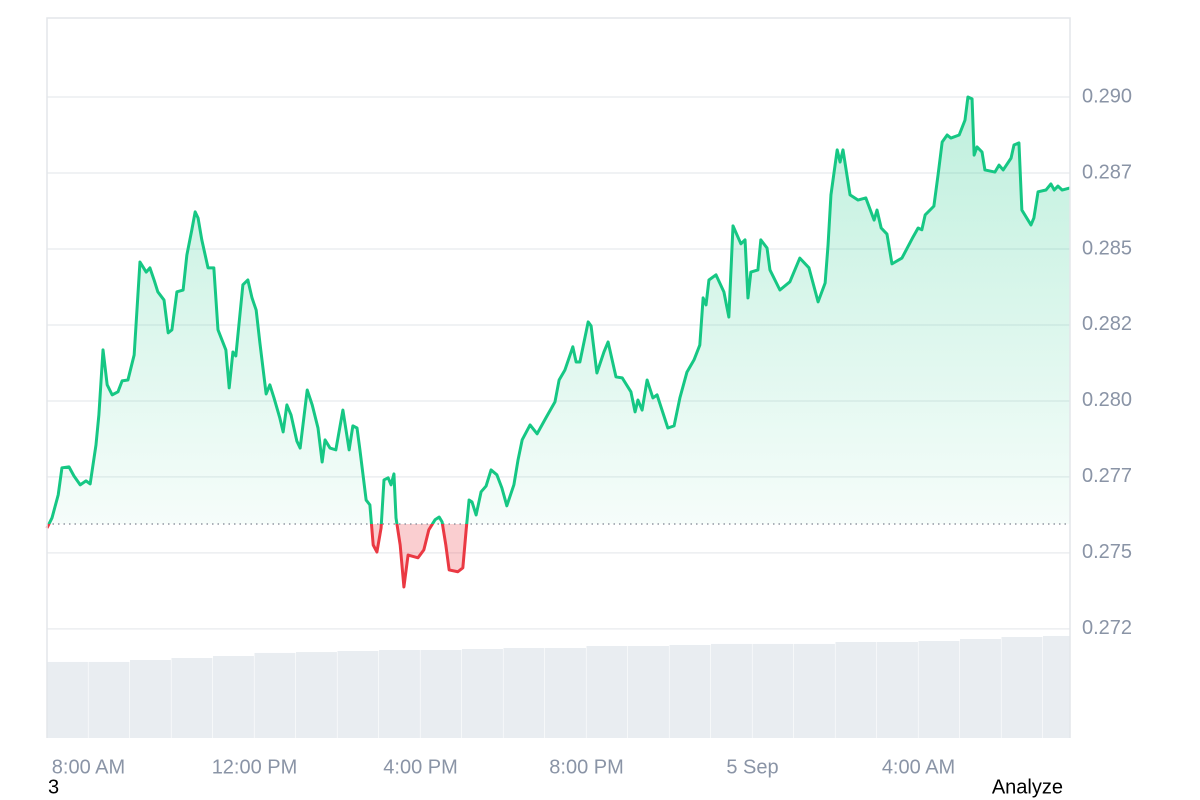 The image size is (1200, 800). Describe the element at coordinates (752, 767) in the screenshot. I see `x-tick-label: 5 Sep` at that location.